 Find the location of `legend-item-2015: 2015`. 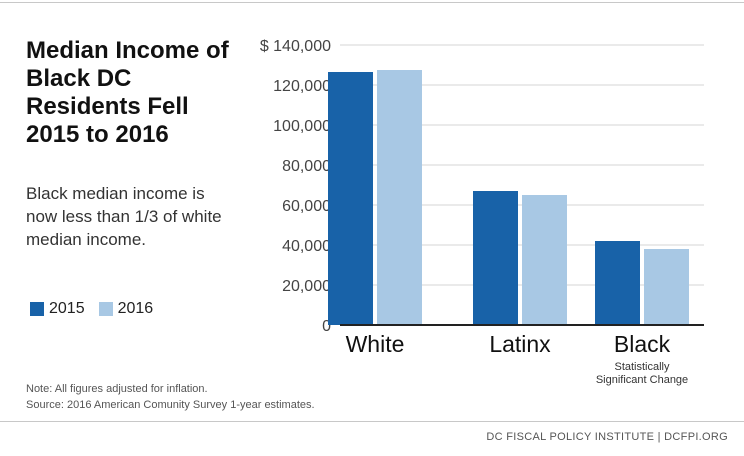

legend-item-2015: 2015 is located at coordinates (57, 309).